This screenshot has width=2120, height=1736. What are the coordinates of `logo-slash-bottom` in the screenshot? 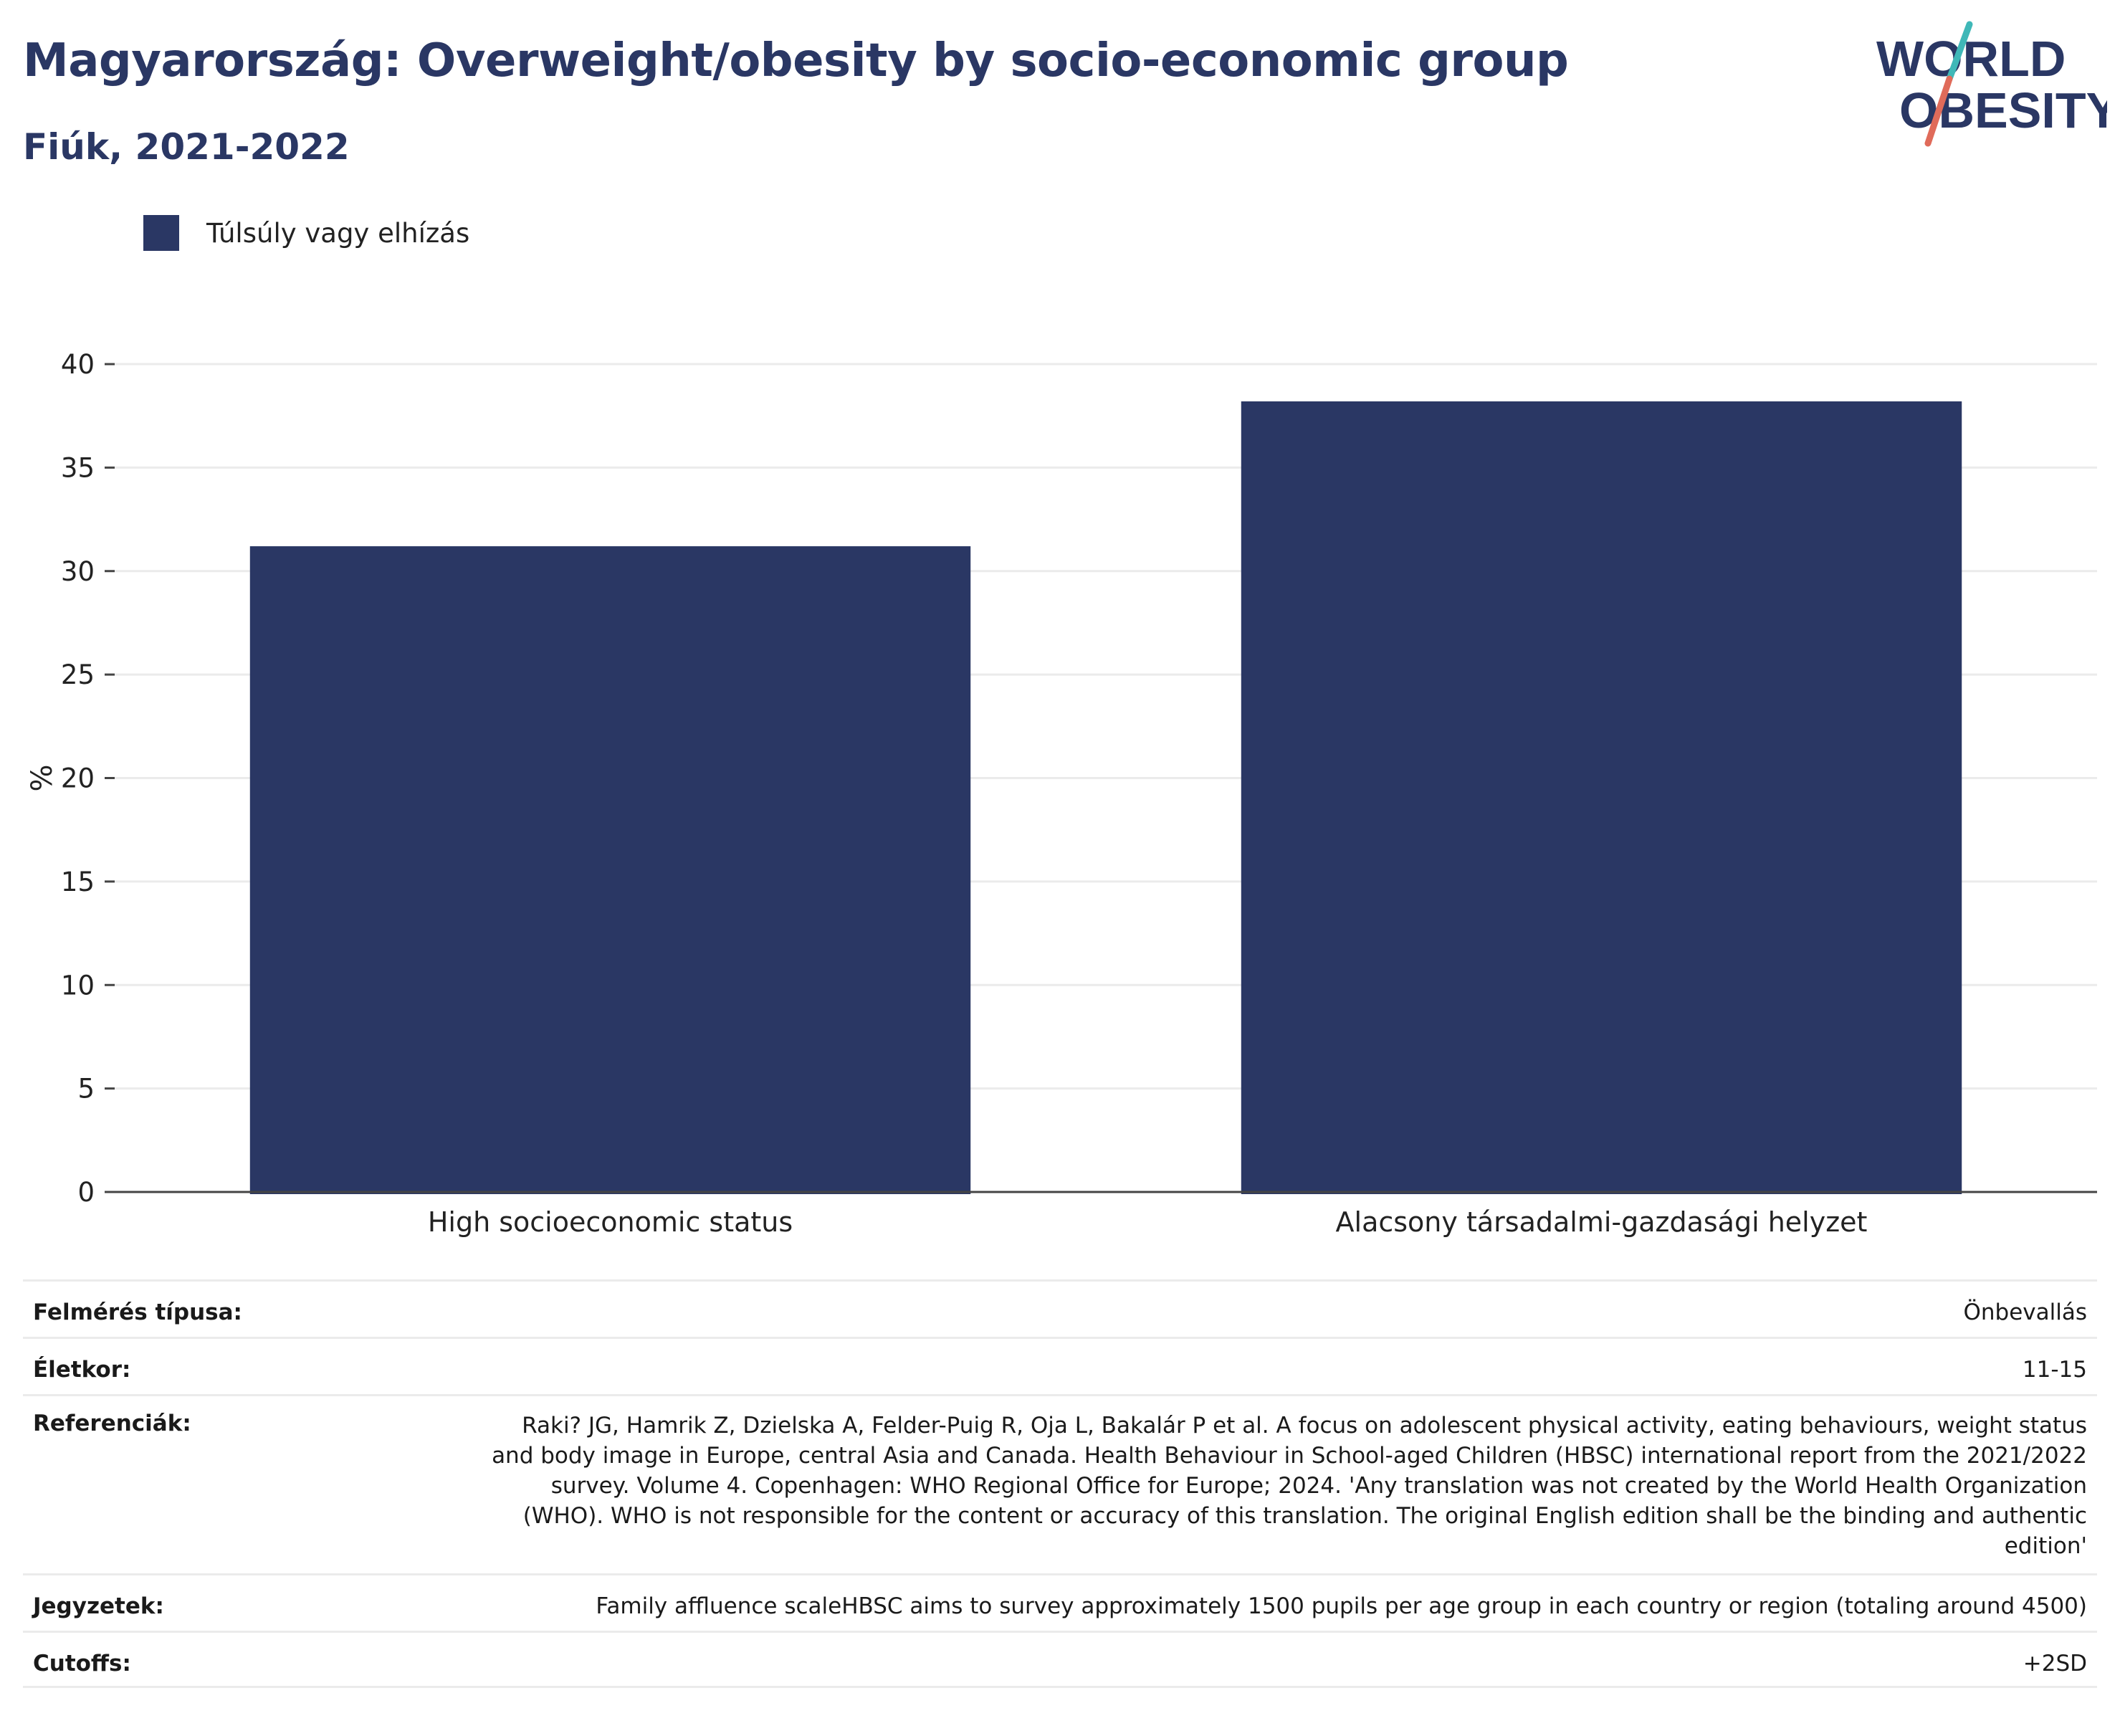 It's located at (1938, 111).